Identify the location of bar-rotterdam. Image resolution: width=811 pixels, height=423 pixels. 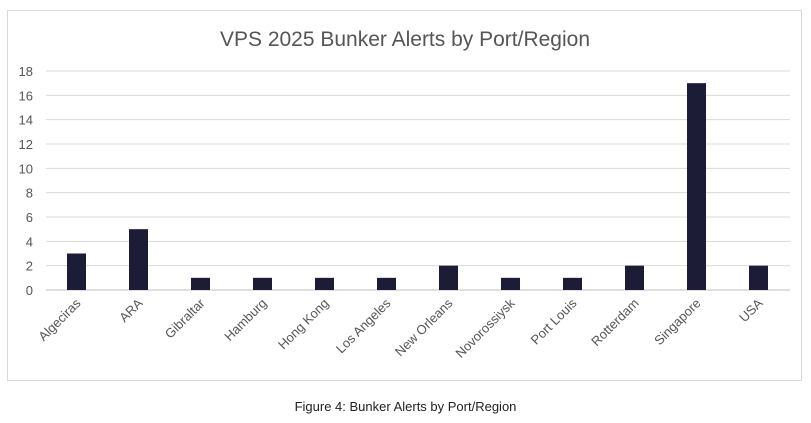
(634, 277).